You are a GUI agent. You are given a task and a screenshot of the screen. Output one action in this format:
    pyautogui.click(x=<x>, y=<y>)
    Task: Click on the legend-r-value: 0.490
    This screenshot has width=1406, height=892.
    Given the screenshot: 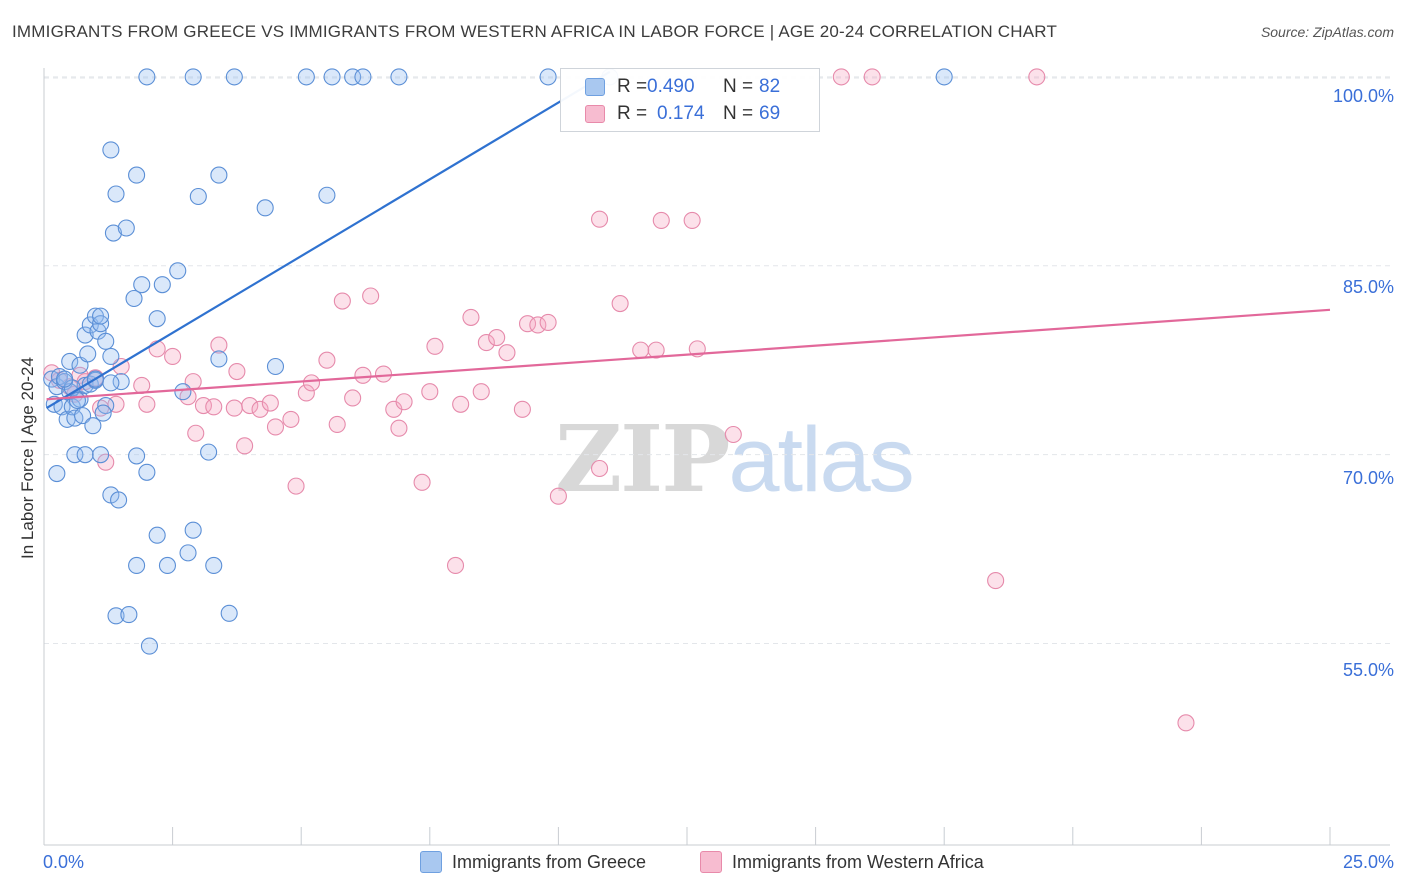 What is the action you would take?
    pyautogui.click(x=671, y=86)
    